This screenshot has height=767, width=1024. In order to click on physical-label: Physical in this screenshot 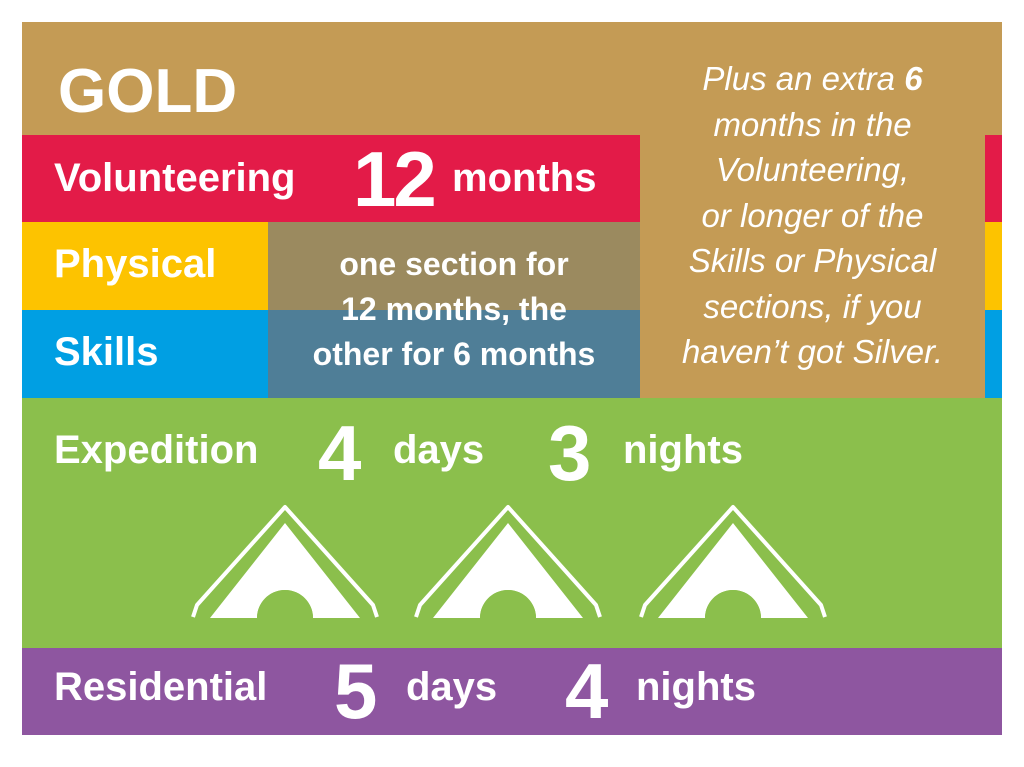, I will do `click(135, 264)`.